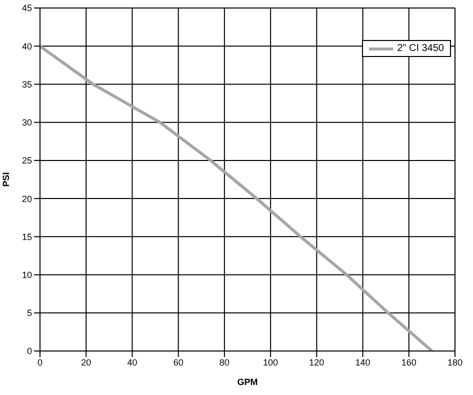  Describe the element at coordinates (178, 362) in the screenshot. I see `x-tick-label: 60` at that location.